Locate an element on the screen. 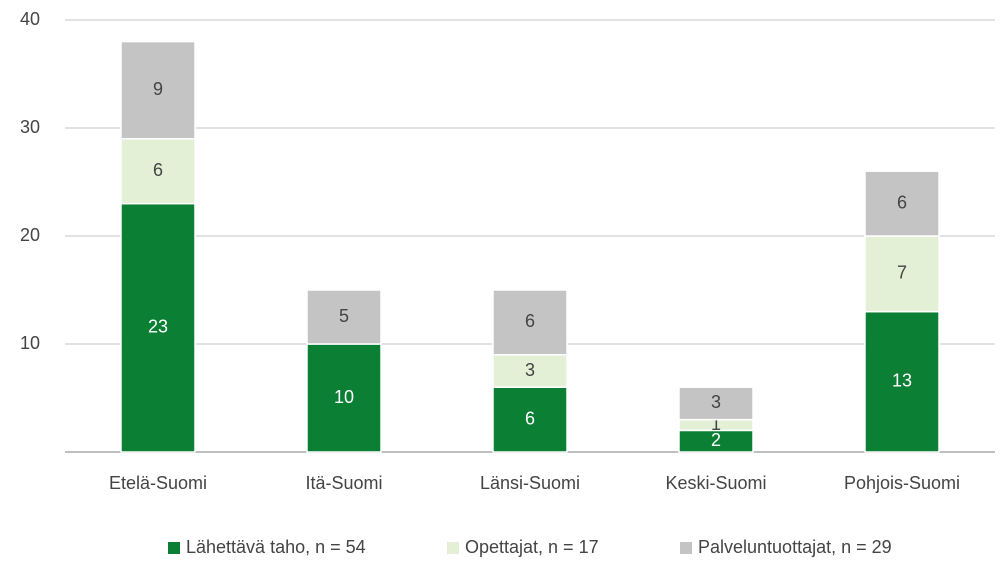 The image size is (1002, 561). y-tick-label: 10 is located at coordinates (30, 343).